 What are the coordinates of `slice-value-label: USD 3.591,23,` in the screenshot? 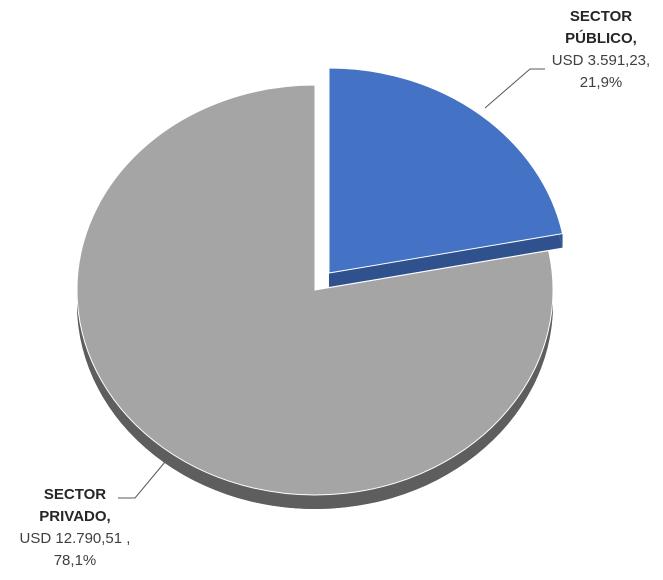 It's located at (601, 60).